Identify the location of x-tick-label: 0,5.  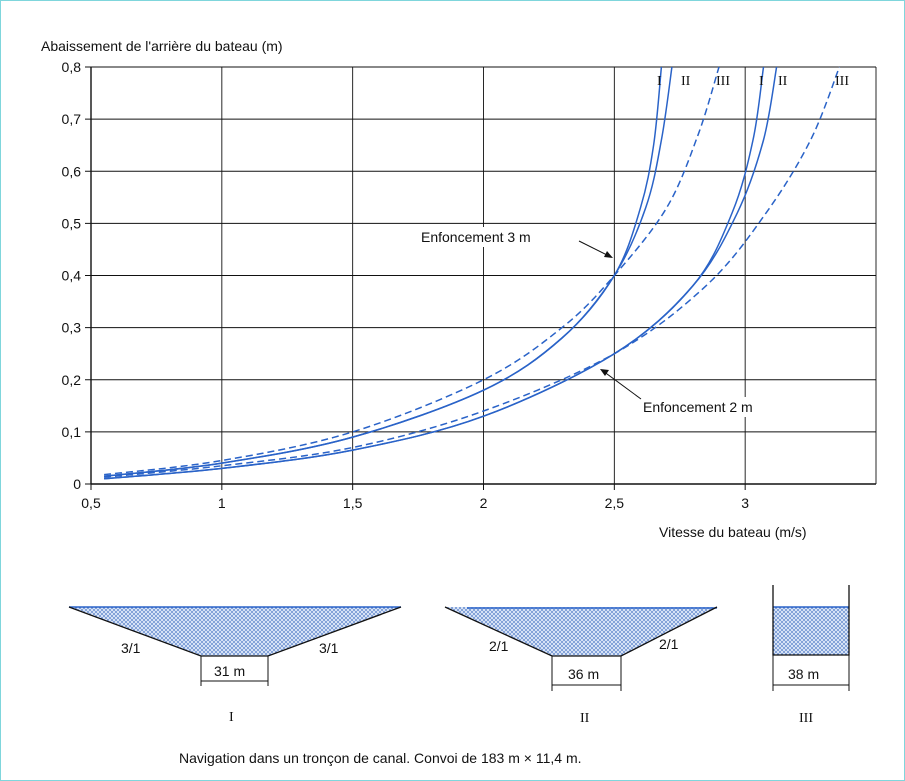
(91, 503).